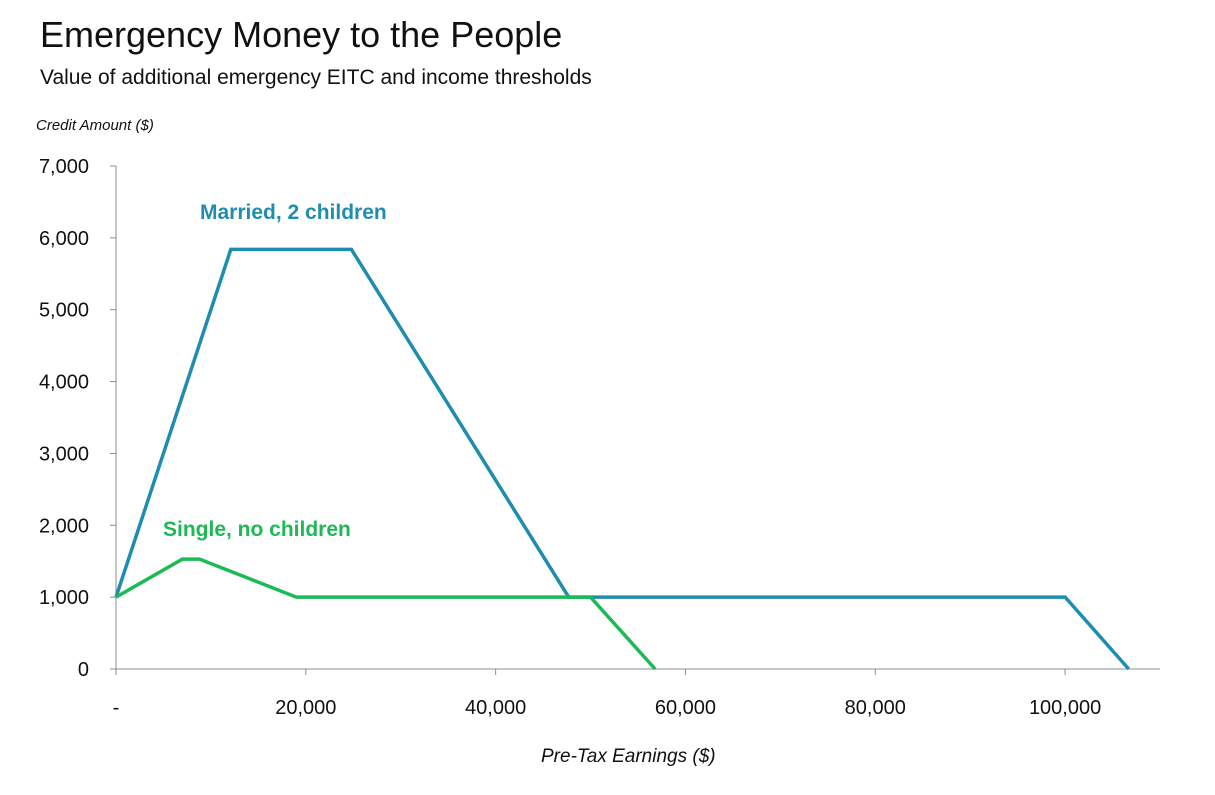 Image resolution: width=1215 pixels, height=795 pixels. Describe the element at coordinates (305, 708) in the screenshot. I see `x-tick-label: 20,000` at that location.